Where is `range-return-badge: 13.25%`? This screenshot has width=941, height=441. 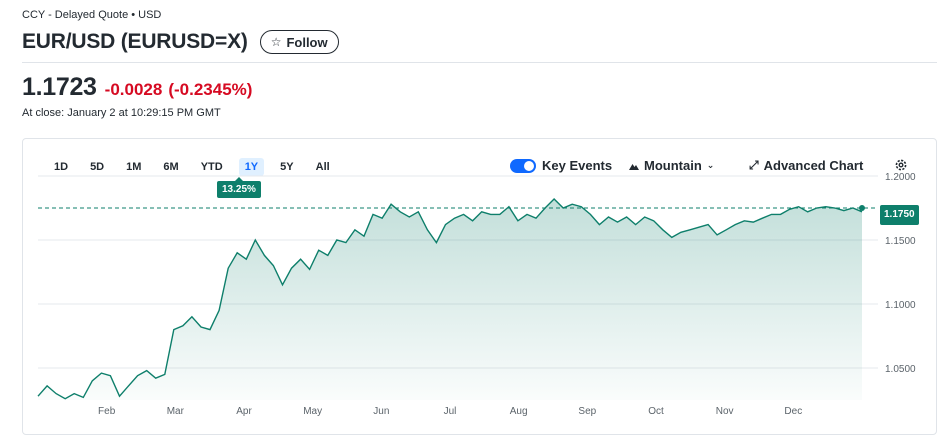 range-return-badge: 13.25% is located at coordinates (239, 187).